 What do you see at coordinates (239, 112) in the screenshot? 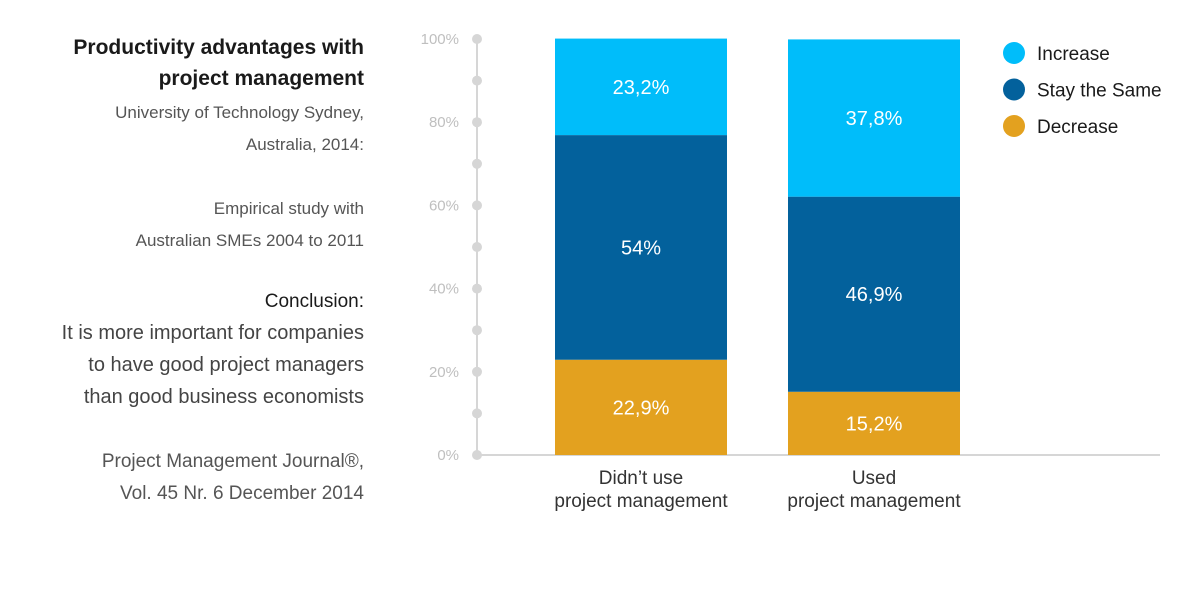
I see `source-line-1: University of Technology Sydney,` at bounding box center [239, 112].